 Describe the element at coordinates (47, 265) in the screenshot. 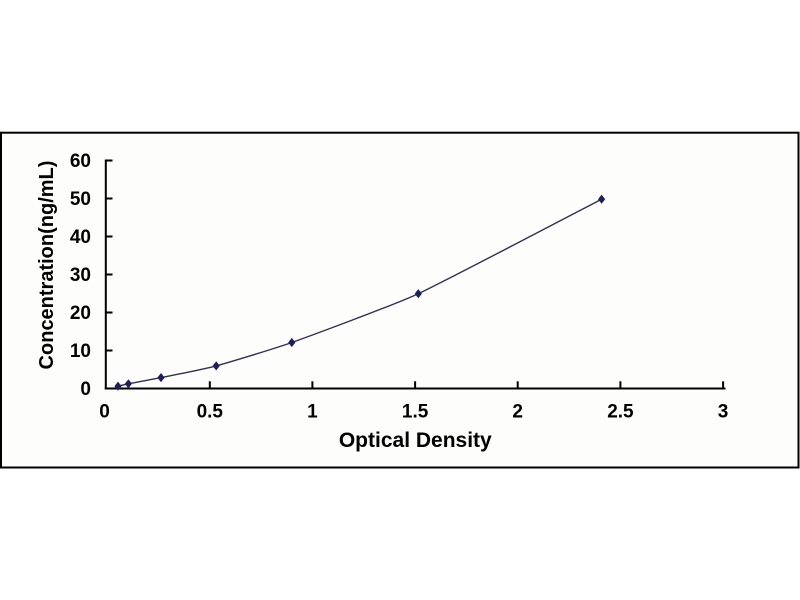

I see `svg-text: Concentration(ng/mL)` at that location.